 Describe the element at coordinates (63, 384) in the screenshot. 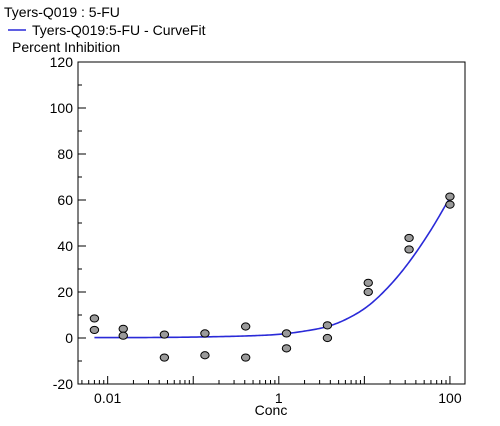

I see `y-tick-label: -20` at that location.